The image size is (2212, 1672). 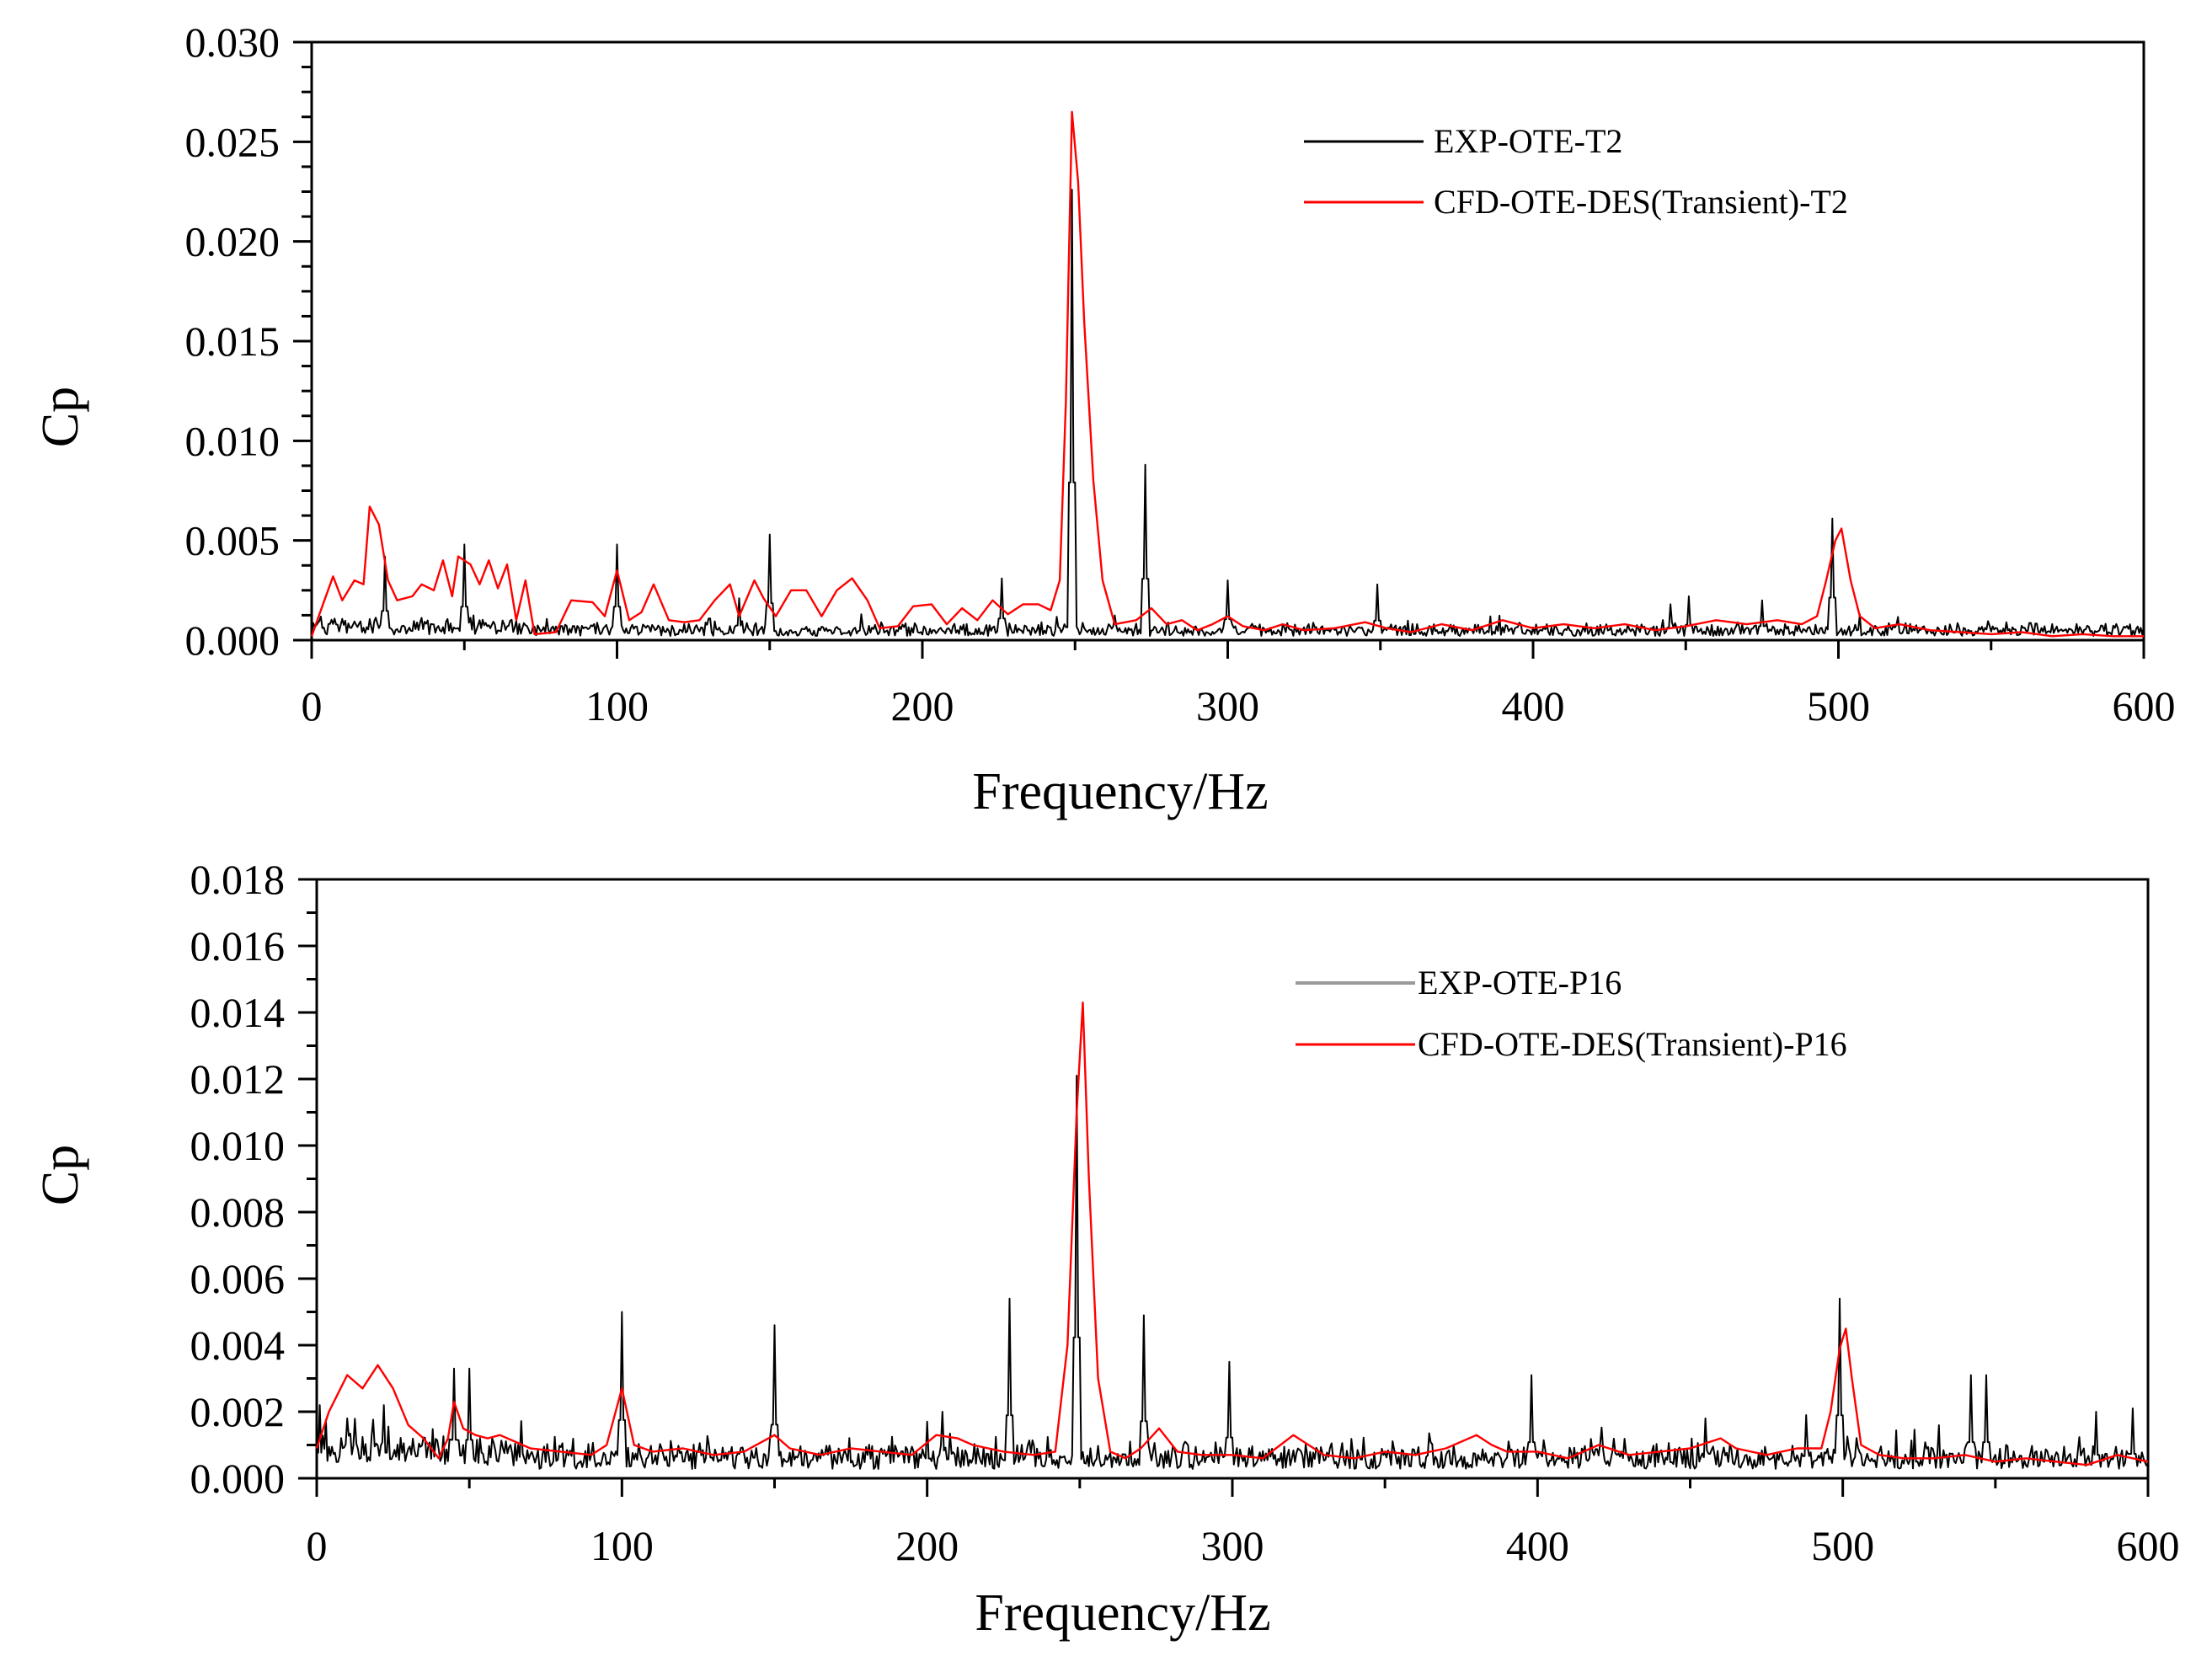 I want to click on y-tick-label: 0.018, so click(x=238, y=879).